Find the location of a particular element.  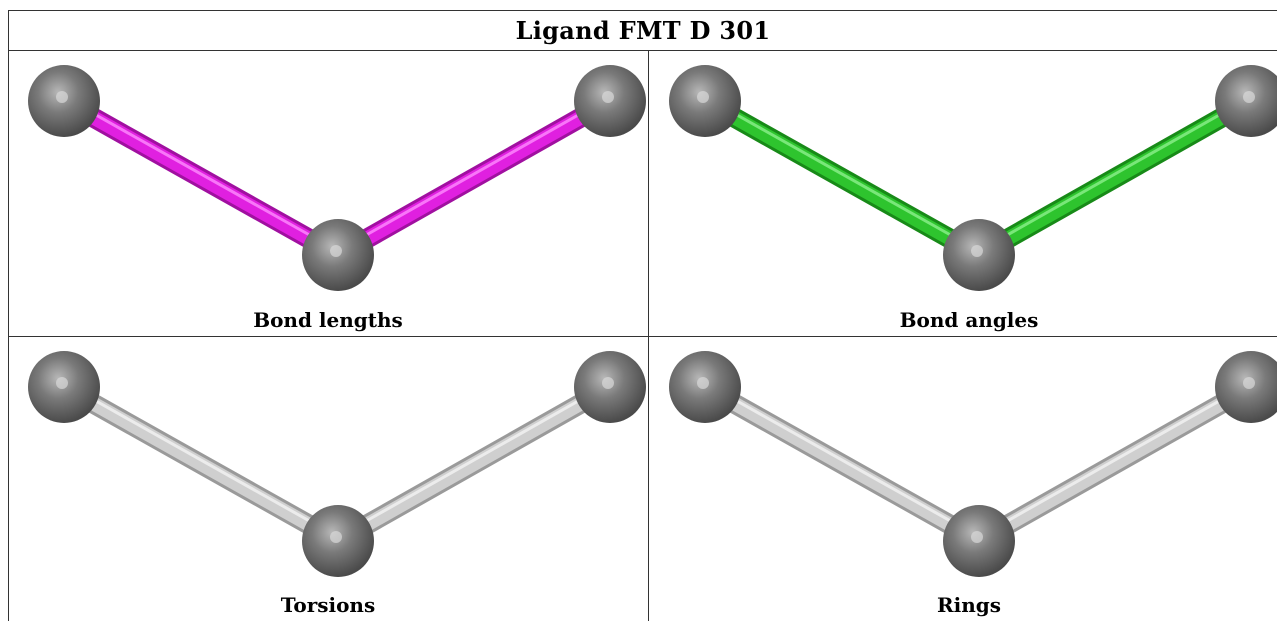

table-title-row: Ligand FMT D 301 is located at coordinates (642, 30).